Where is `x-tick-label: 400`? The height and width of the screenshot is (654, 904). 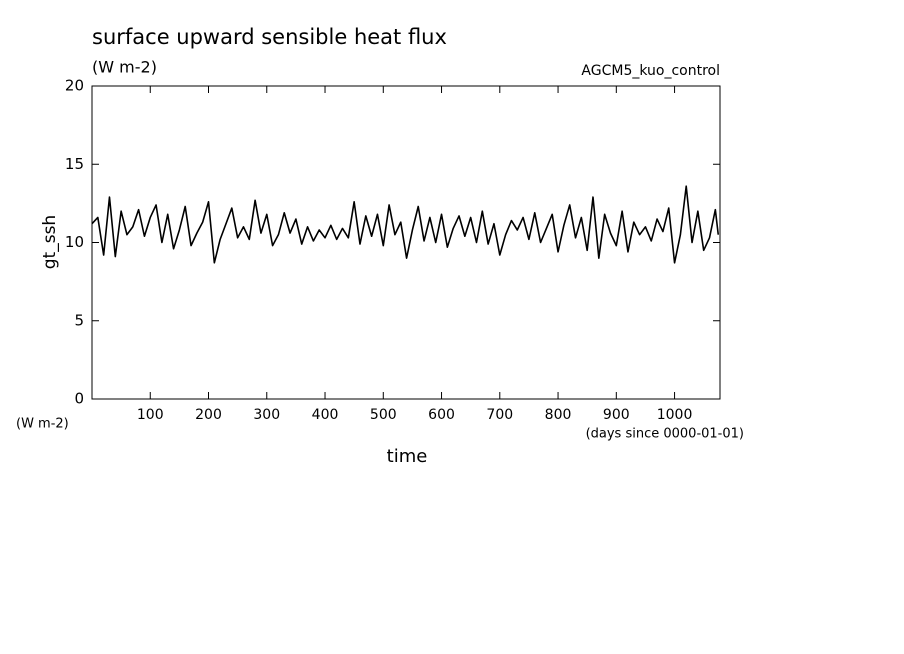 x-tick-label: 400 is located at coordinates (325, 415).